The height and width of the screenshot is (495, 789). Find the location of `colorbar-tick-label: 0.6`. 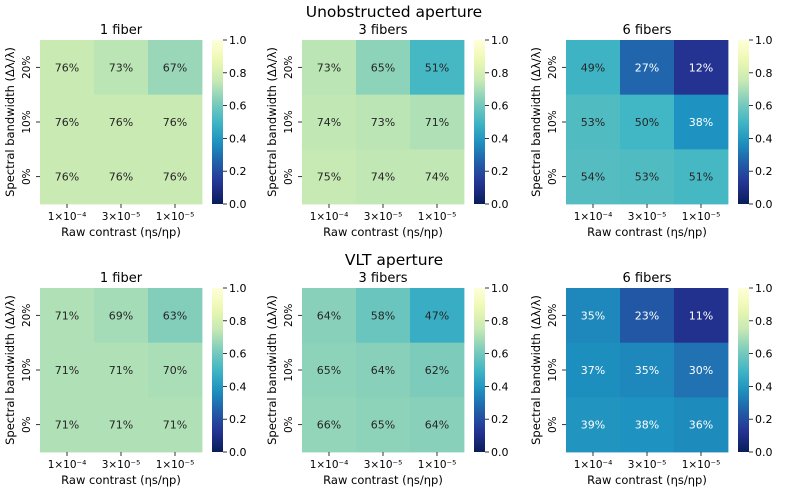

colorbar-tick-label: 0.6 is located at coordinates (238, 354).